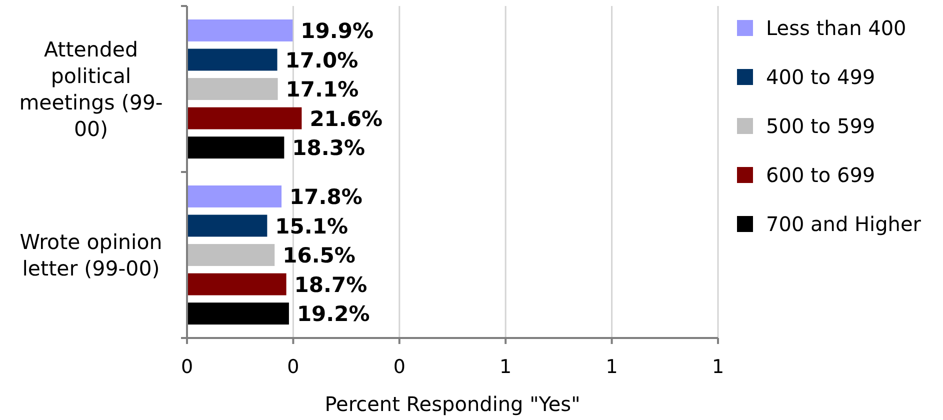 The width and height of the screenshot is (943, 420). Describe the element at coordinates (821, 77) in the screenshot. I see `legend-label: 400 to 499` at that location.